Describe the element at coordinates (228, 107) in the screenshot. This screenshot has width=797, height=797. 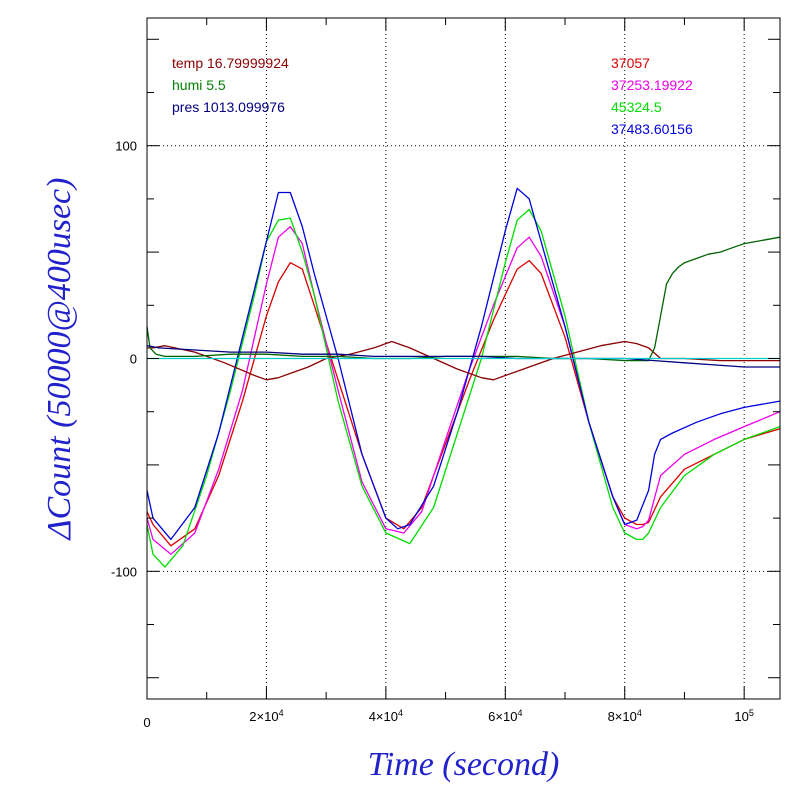
I see `legend-left-entry: pres 1013.099976` at that location.